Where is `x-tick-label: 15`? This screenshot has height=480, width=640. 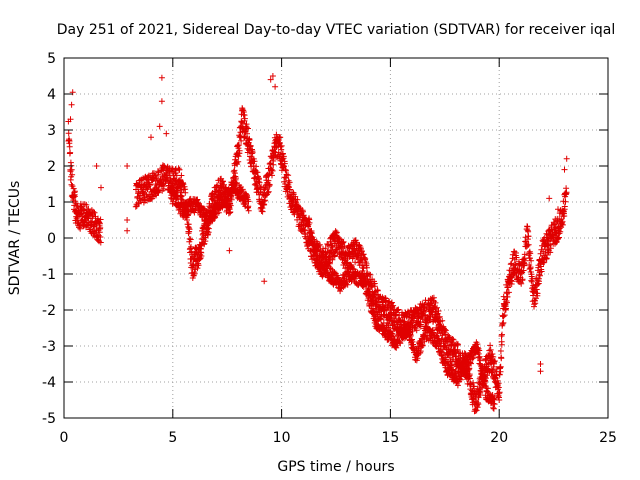 x-tick-label: 15 is located at coordinates (390, 438).